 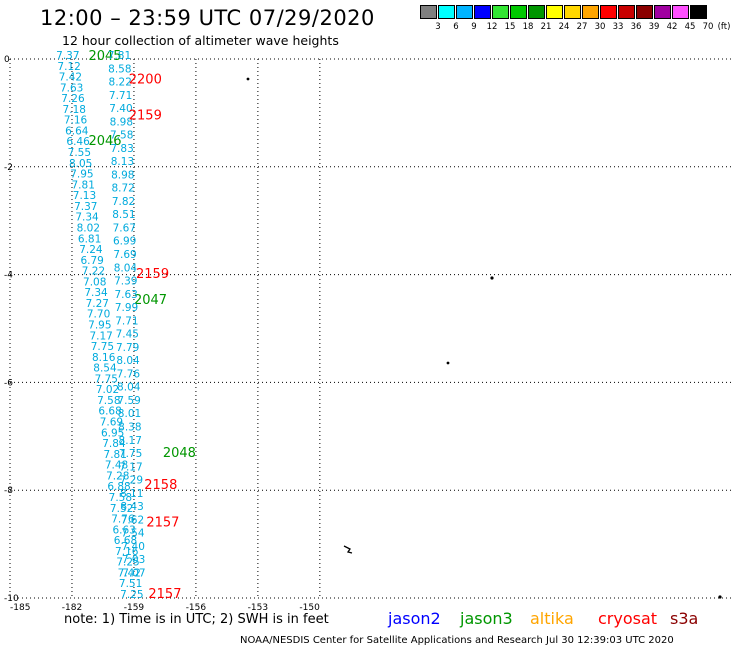 What do you see at coordinates (119, 69) in the screenshot?
I see `swh-value-label: 8.58` at bounding box center [119, 69].